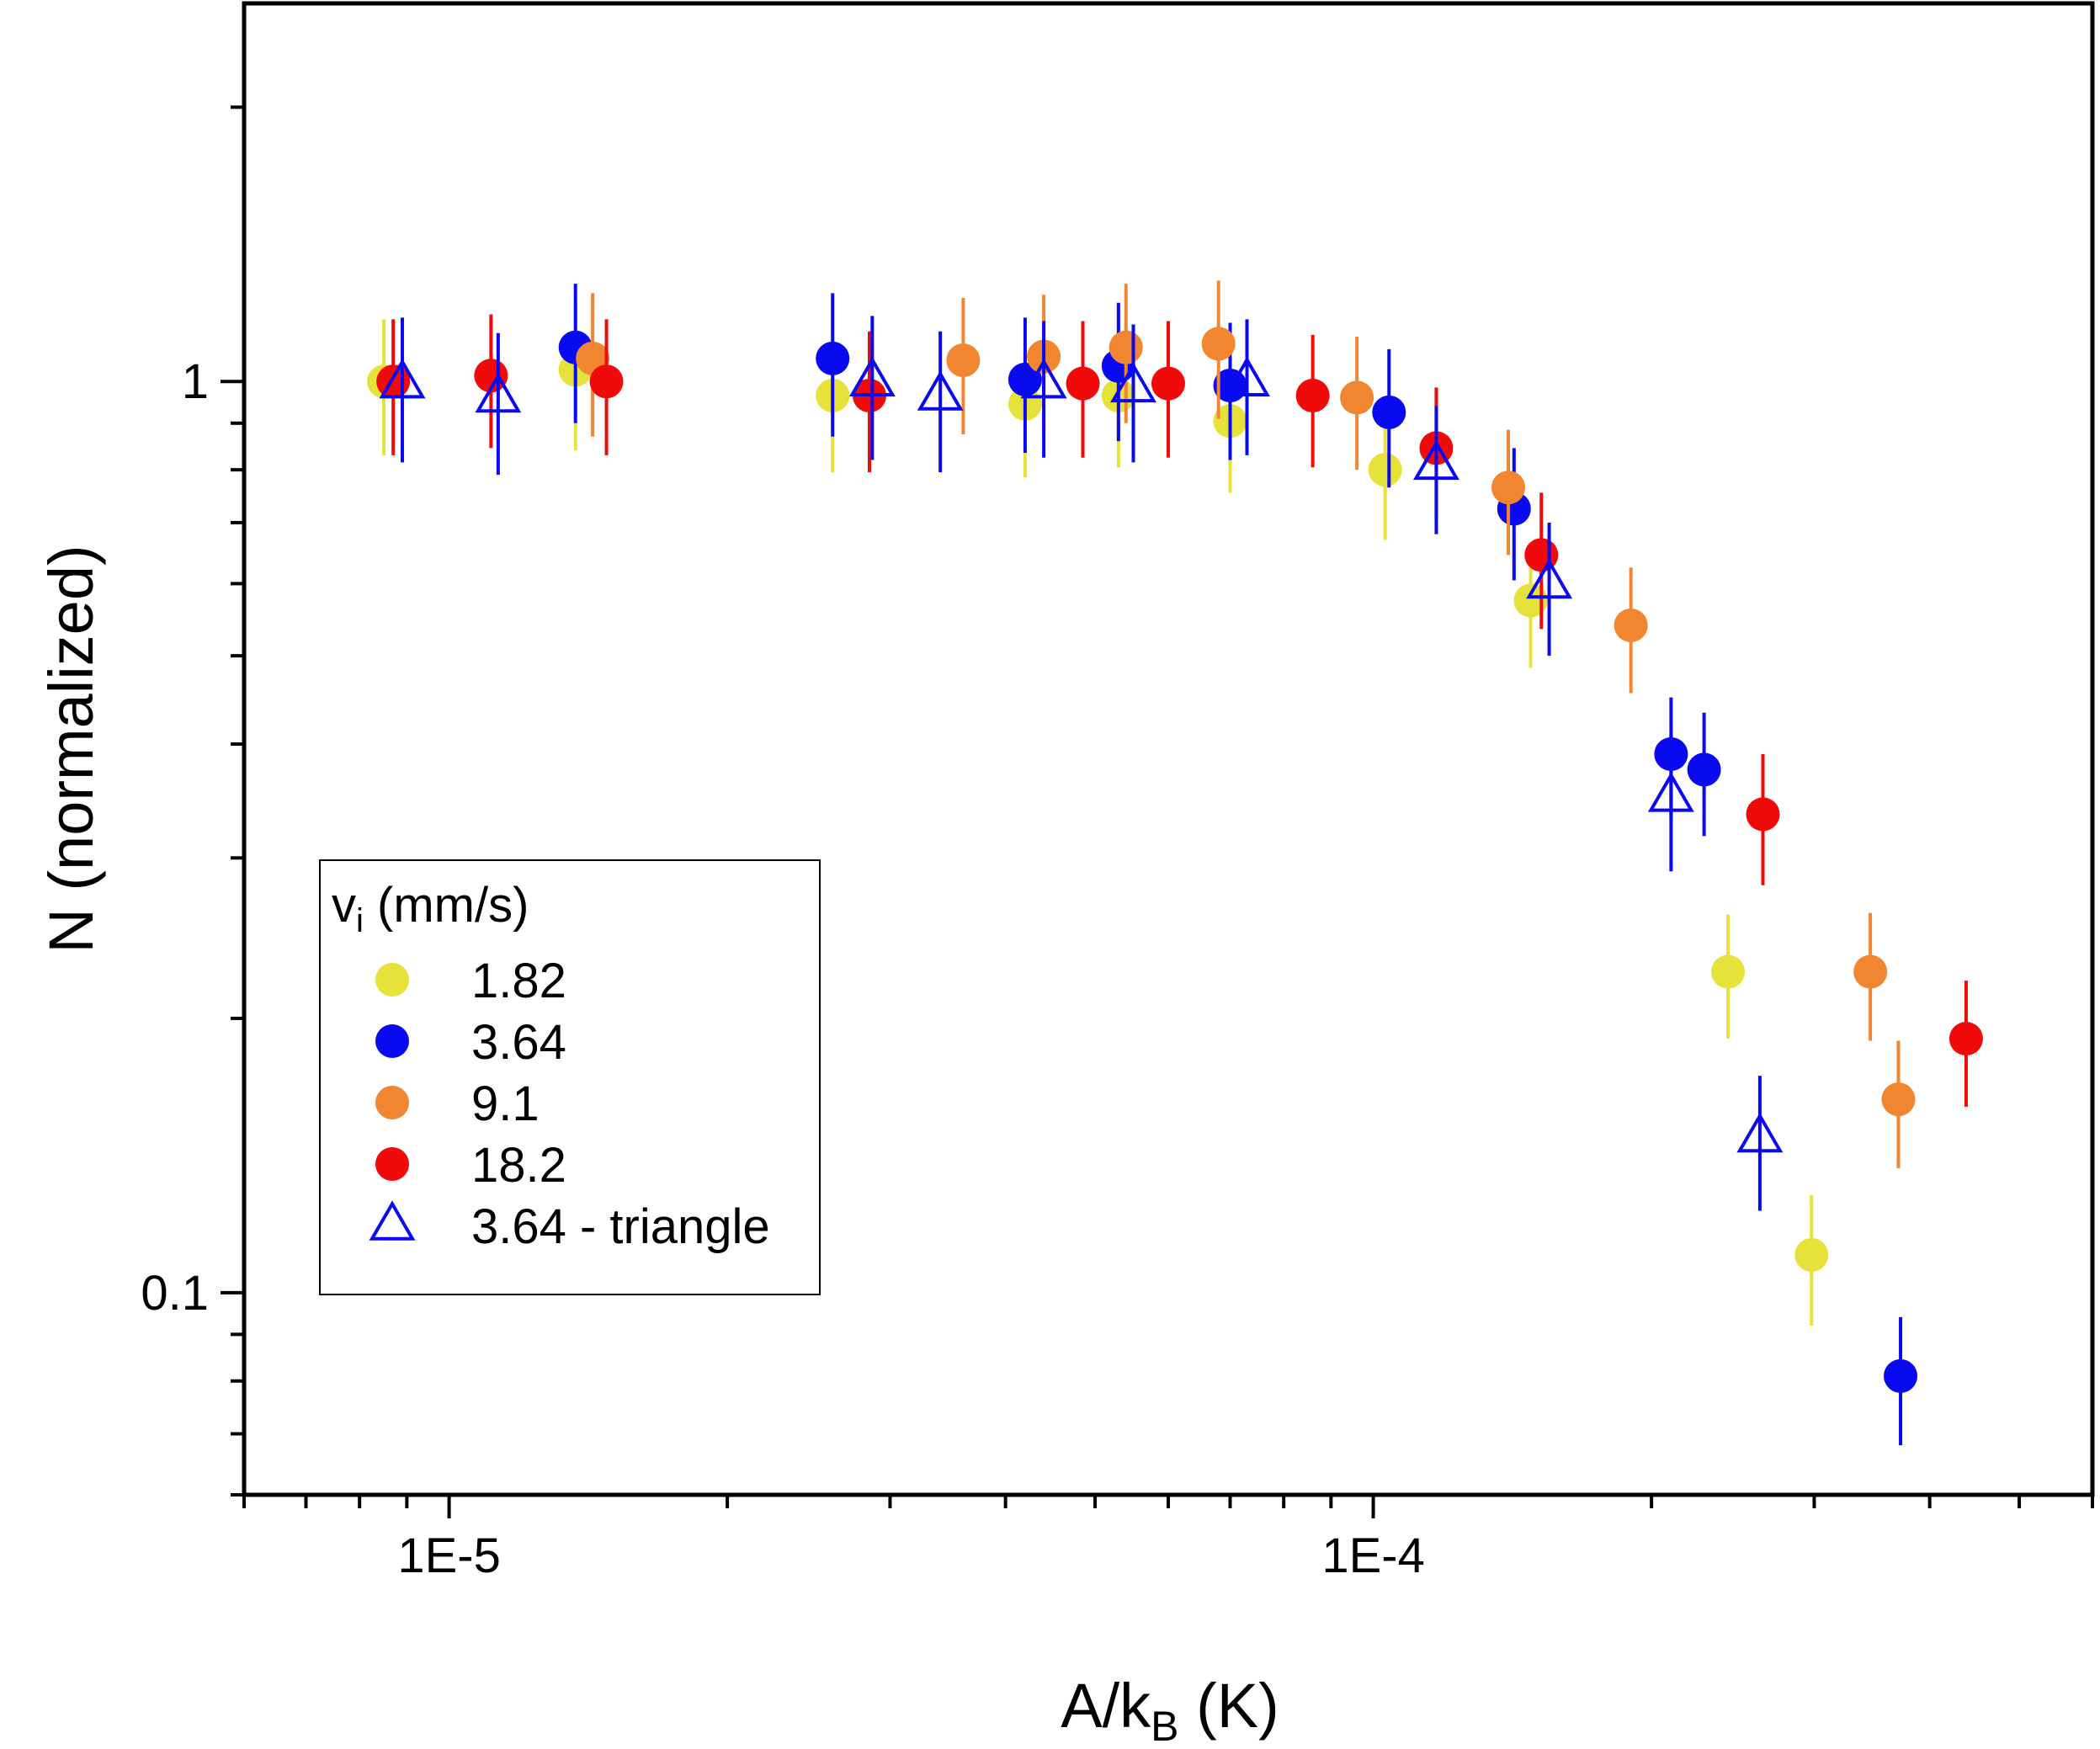 The height and width of the screenshot is (1749, 2100). I want to click on legend-label: 18.2, so click(518, 1165).